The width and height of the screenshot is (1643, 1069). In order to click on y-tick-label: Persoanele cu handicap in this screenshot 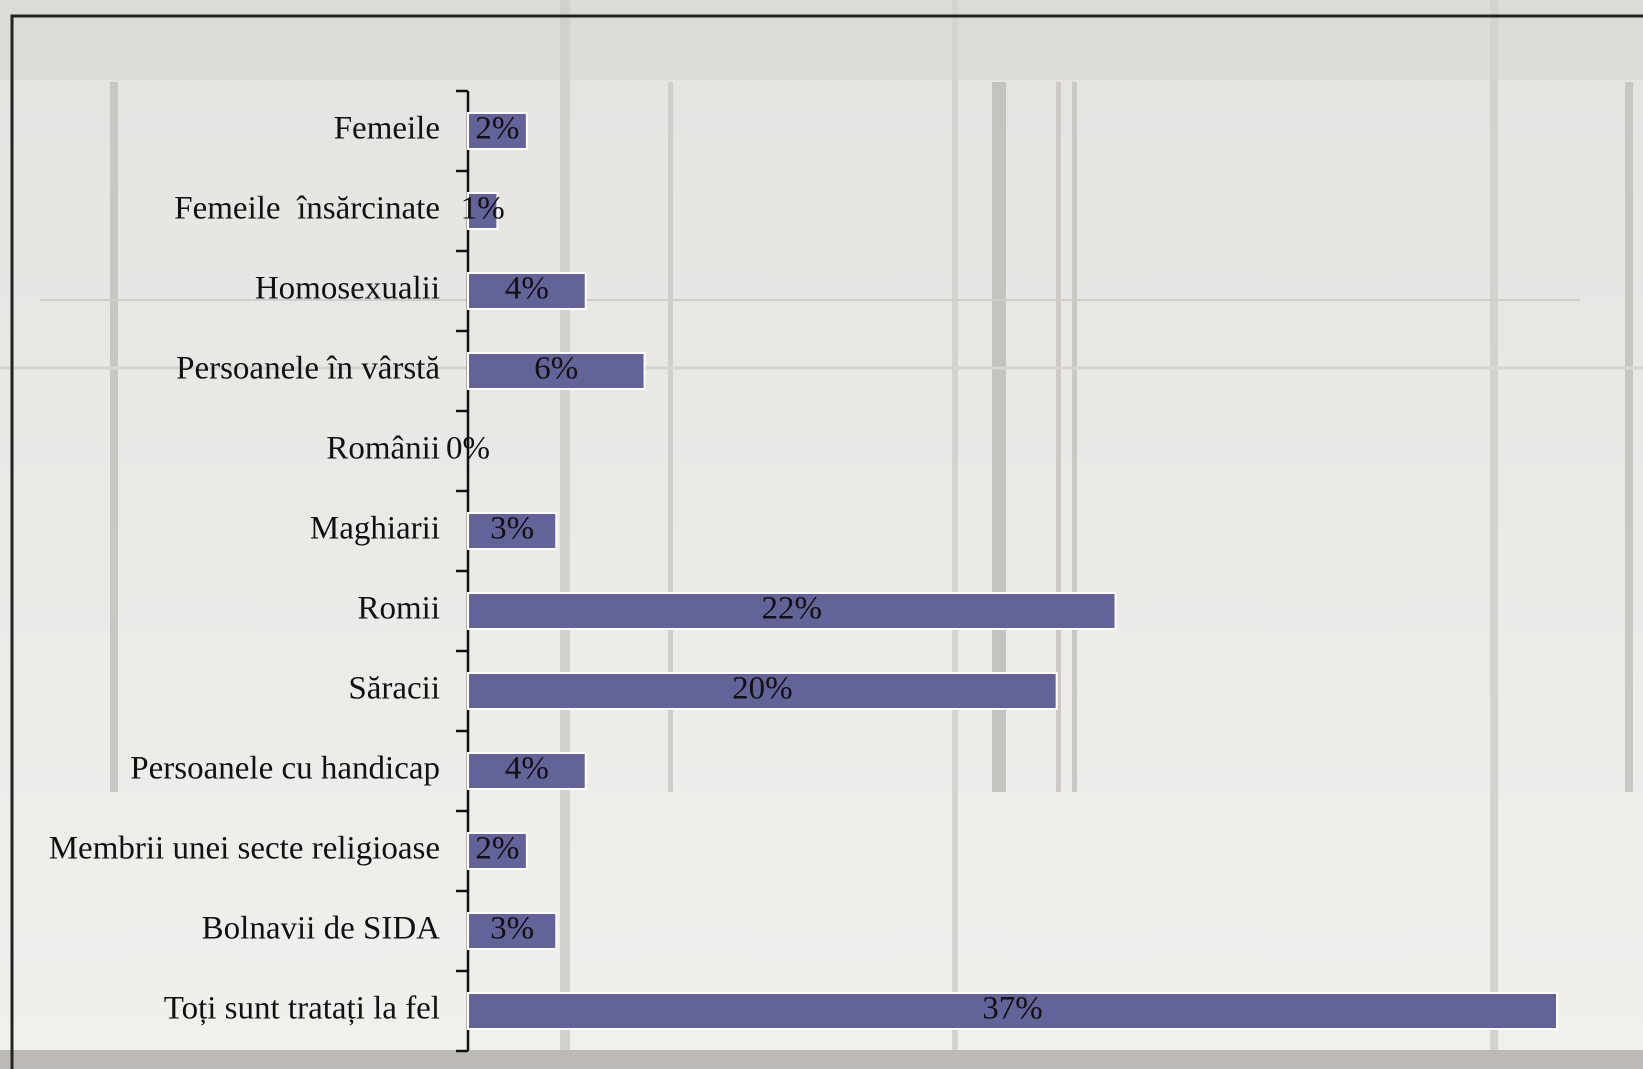, I will do `click(285, 769)`.